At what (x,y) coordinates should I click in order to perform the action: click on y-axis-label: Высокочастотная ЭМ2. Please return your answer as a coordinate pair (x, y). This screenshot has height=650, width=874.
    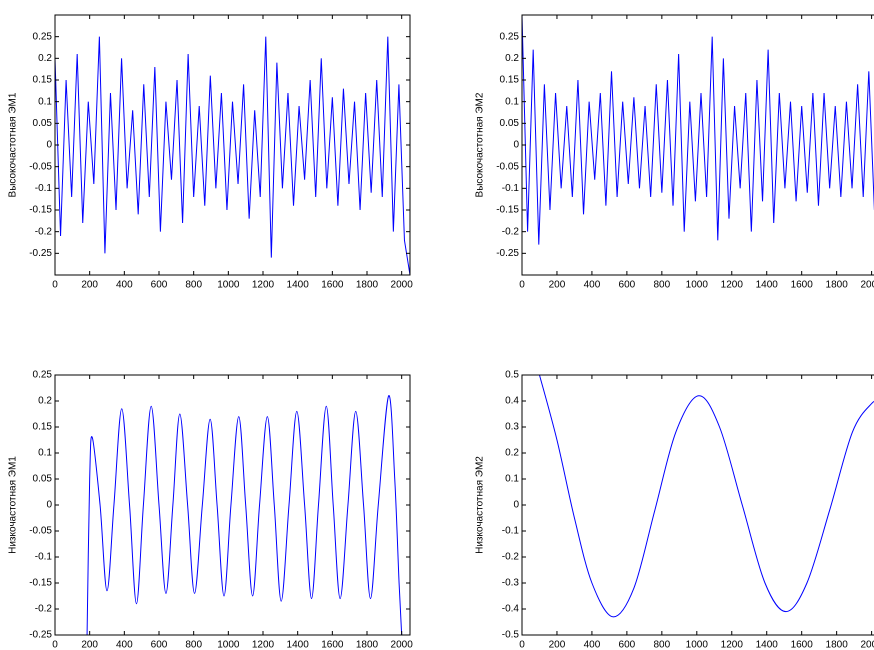
    Looking at the image, I should click on (480, 144).